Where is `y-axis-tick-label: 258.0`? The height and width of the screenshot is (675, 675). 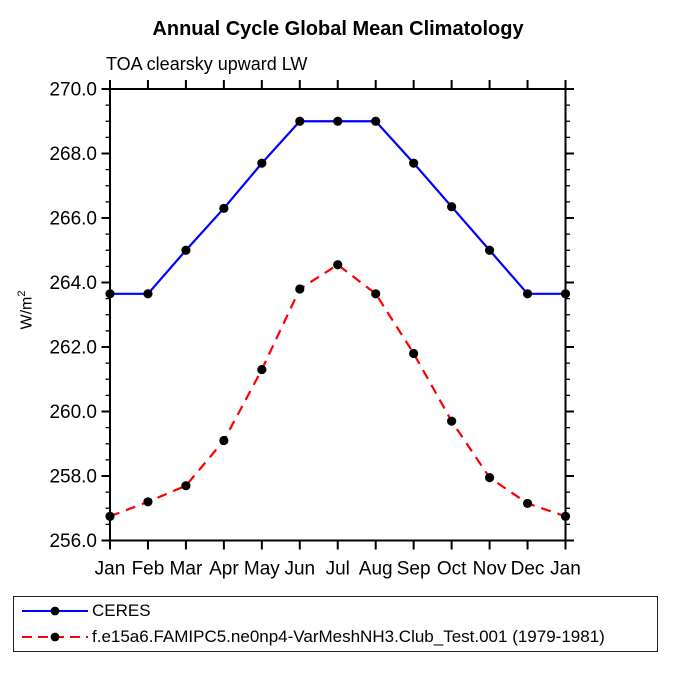 y-axis-tick-label: 258.0 is located at coordinates (73, 477).